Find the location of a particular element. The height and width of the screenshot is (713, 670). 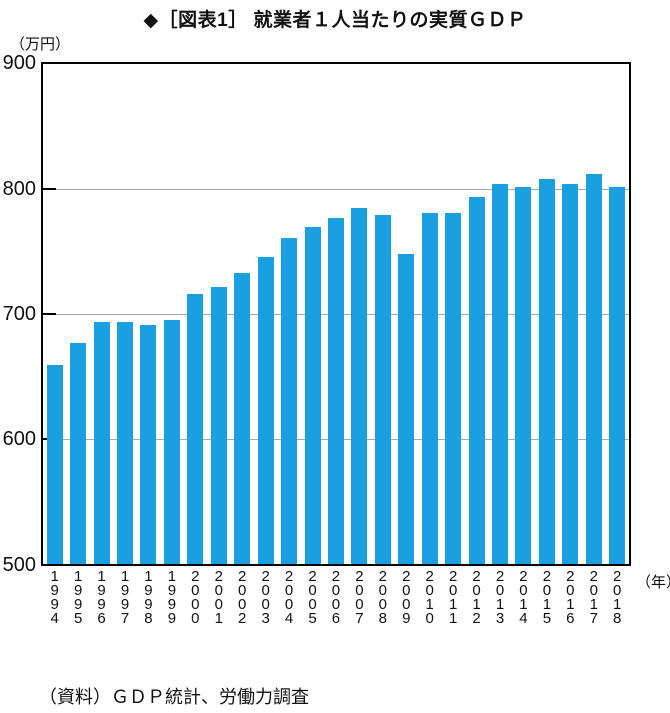

bar-column-2001 is located at coordinates (218, 314).